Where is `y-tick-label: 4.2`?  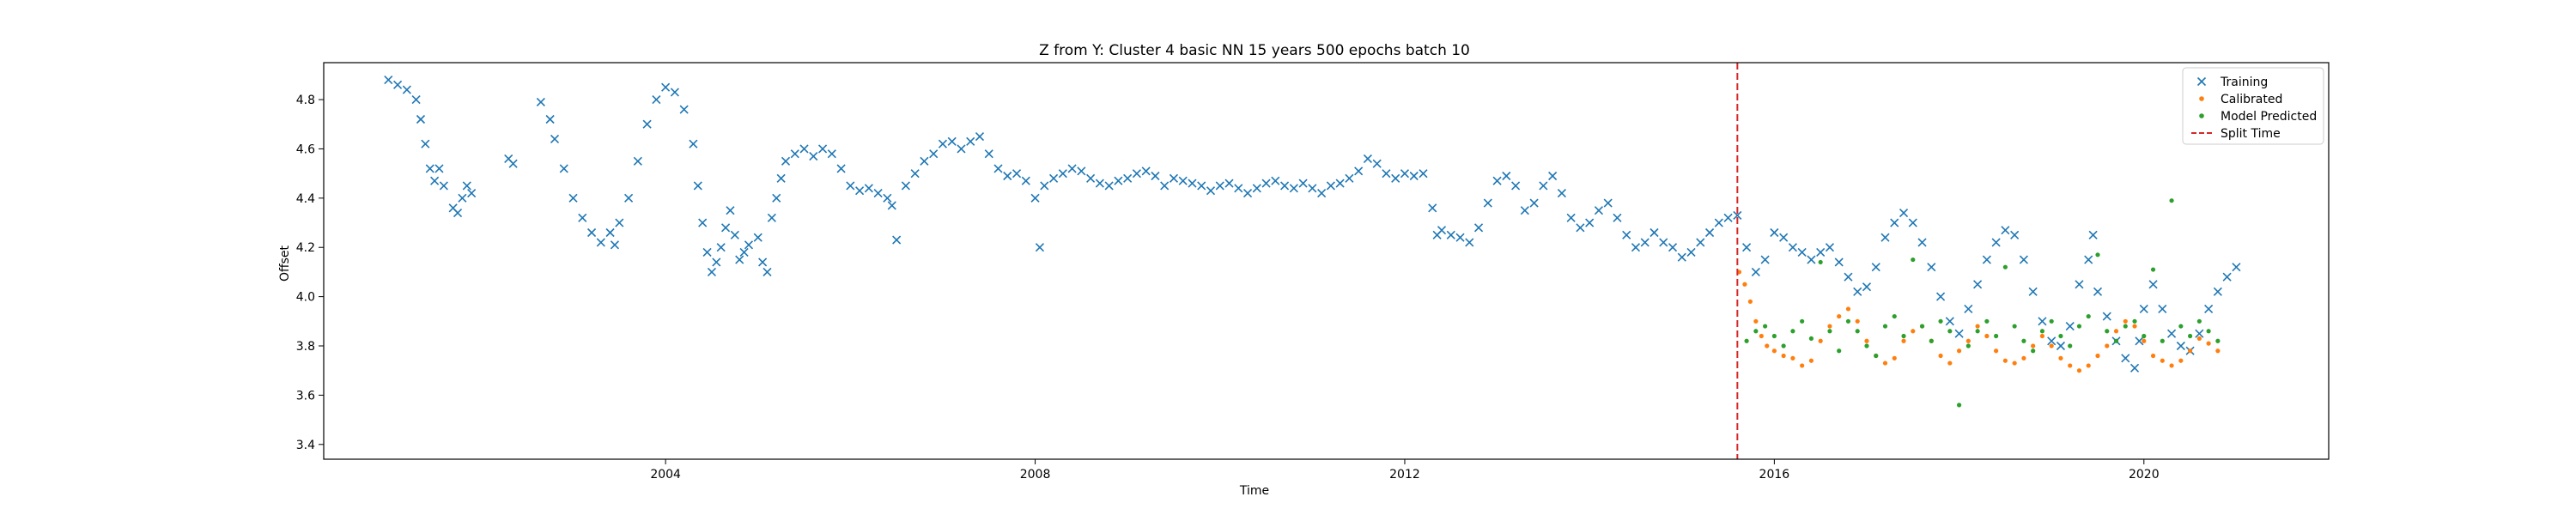 y-tick-label: 4.2 is located at coordinates (305, 248).